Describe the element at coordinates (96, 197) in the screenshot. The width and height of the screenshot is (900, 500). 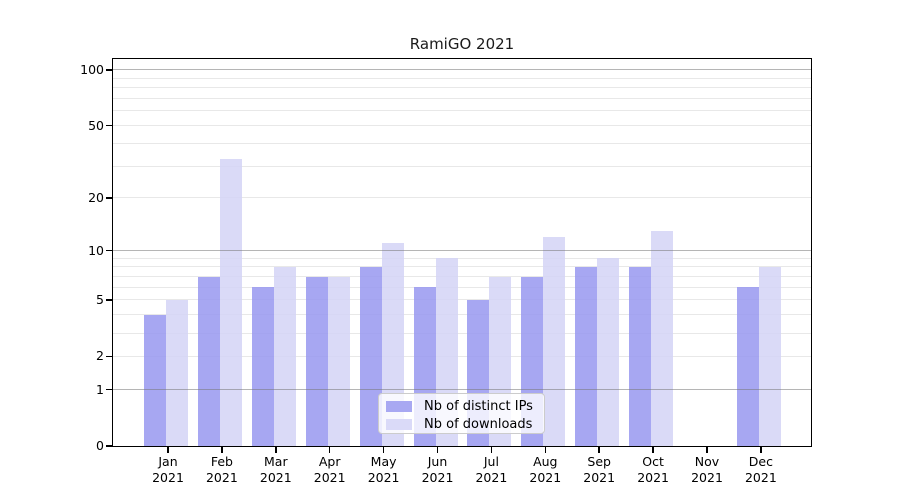
I see `y-tick-label: 20` at that location.